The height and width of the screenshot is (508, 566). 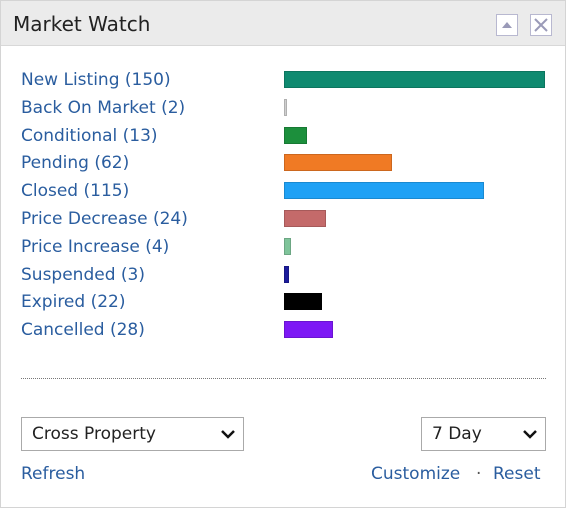 I want to click on reset-link: Reset, so click(x=517, y=474).